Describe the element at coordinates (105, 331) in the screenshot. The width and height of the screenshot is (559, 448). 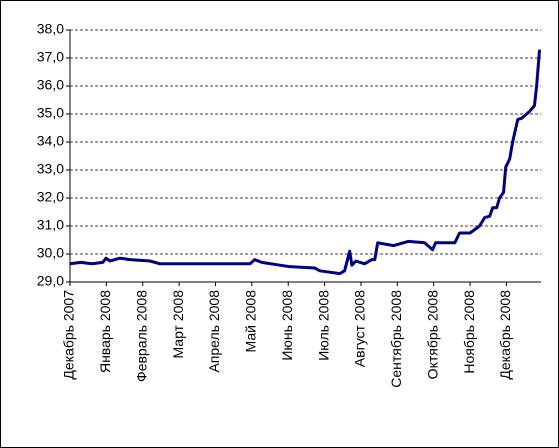
I see `x-tick-label: Январь 2008` at that location.